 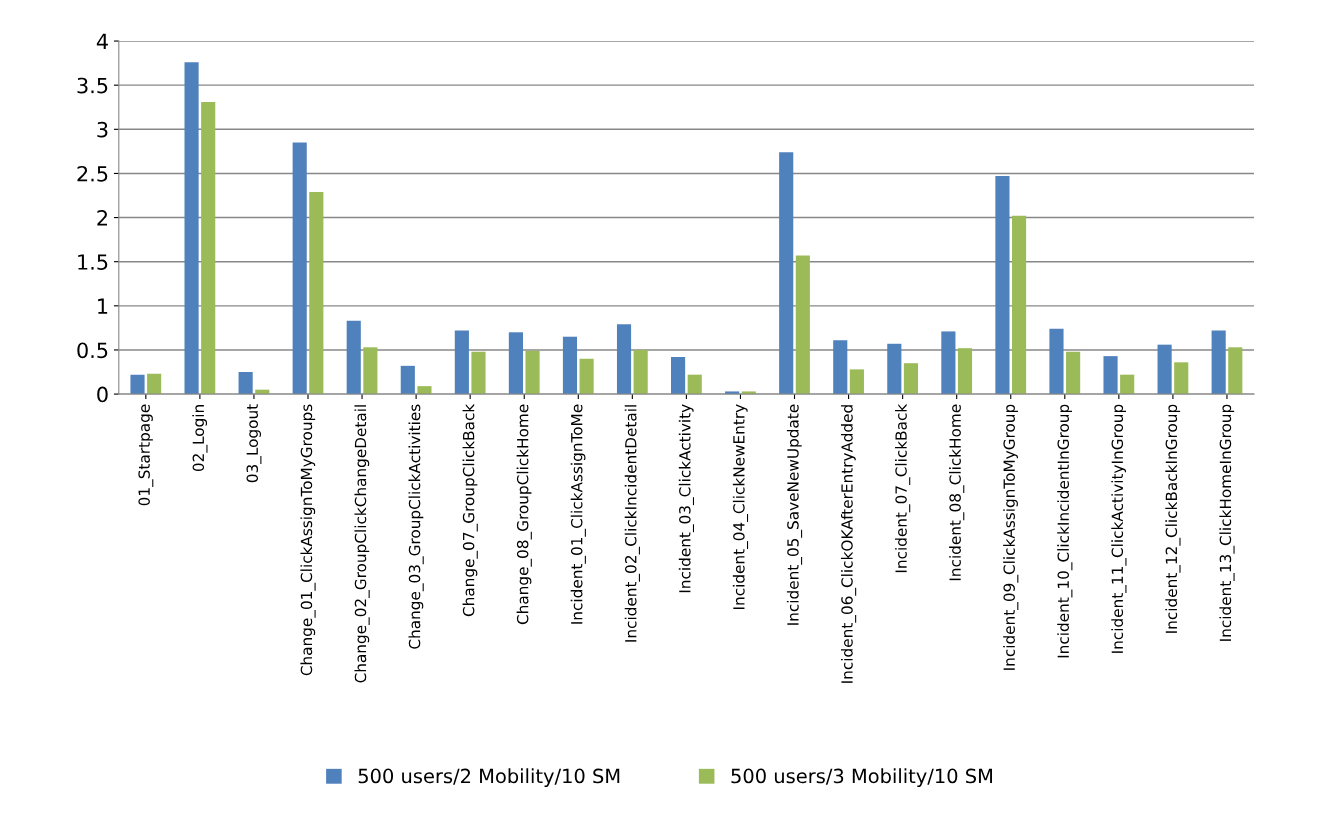 What do you see at coordinates (93, 262) in the screenshot?
I see `y-tick-label: 1.5` at bounding box center [93, 262].